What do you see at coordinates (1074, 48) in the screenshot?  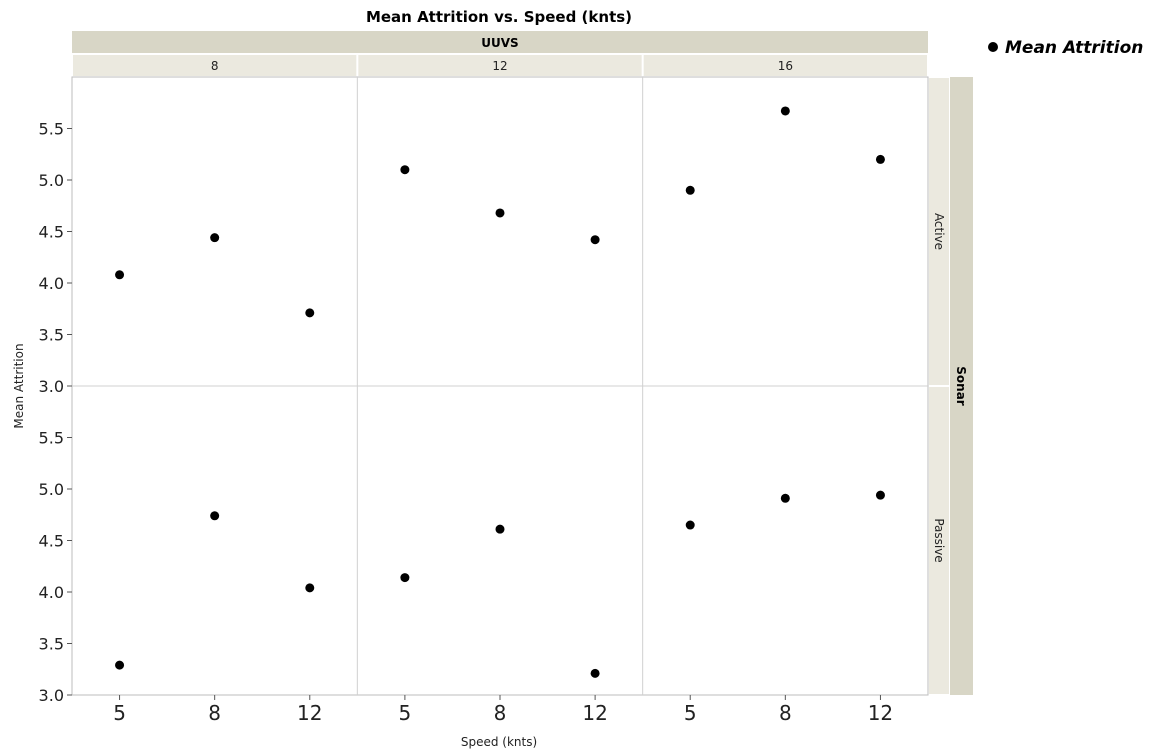 I see `legend-label: Mean Attrition` at bounding box center [1074, 48].